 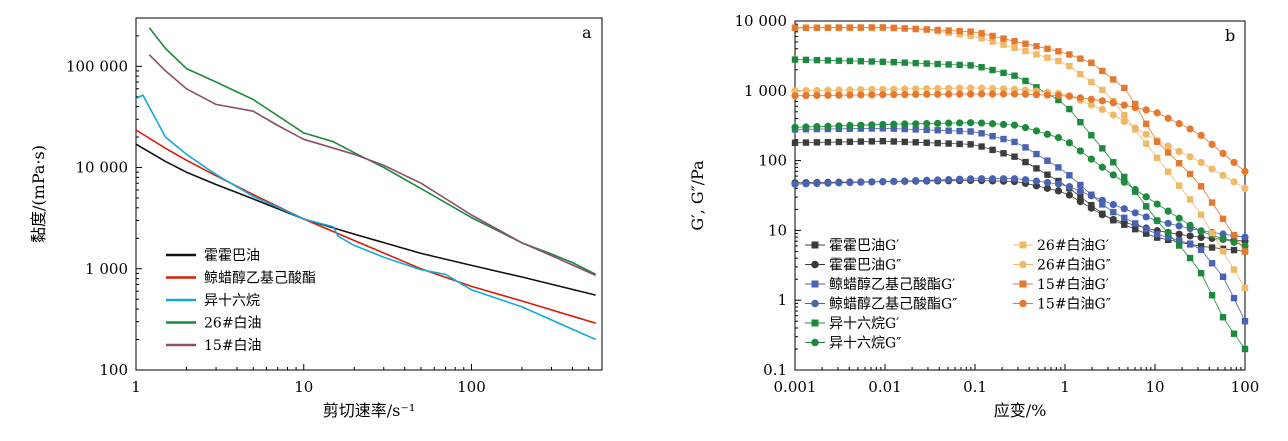 I want to click on legend-marker, so click(x=815, y=342).